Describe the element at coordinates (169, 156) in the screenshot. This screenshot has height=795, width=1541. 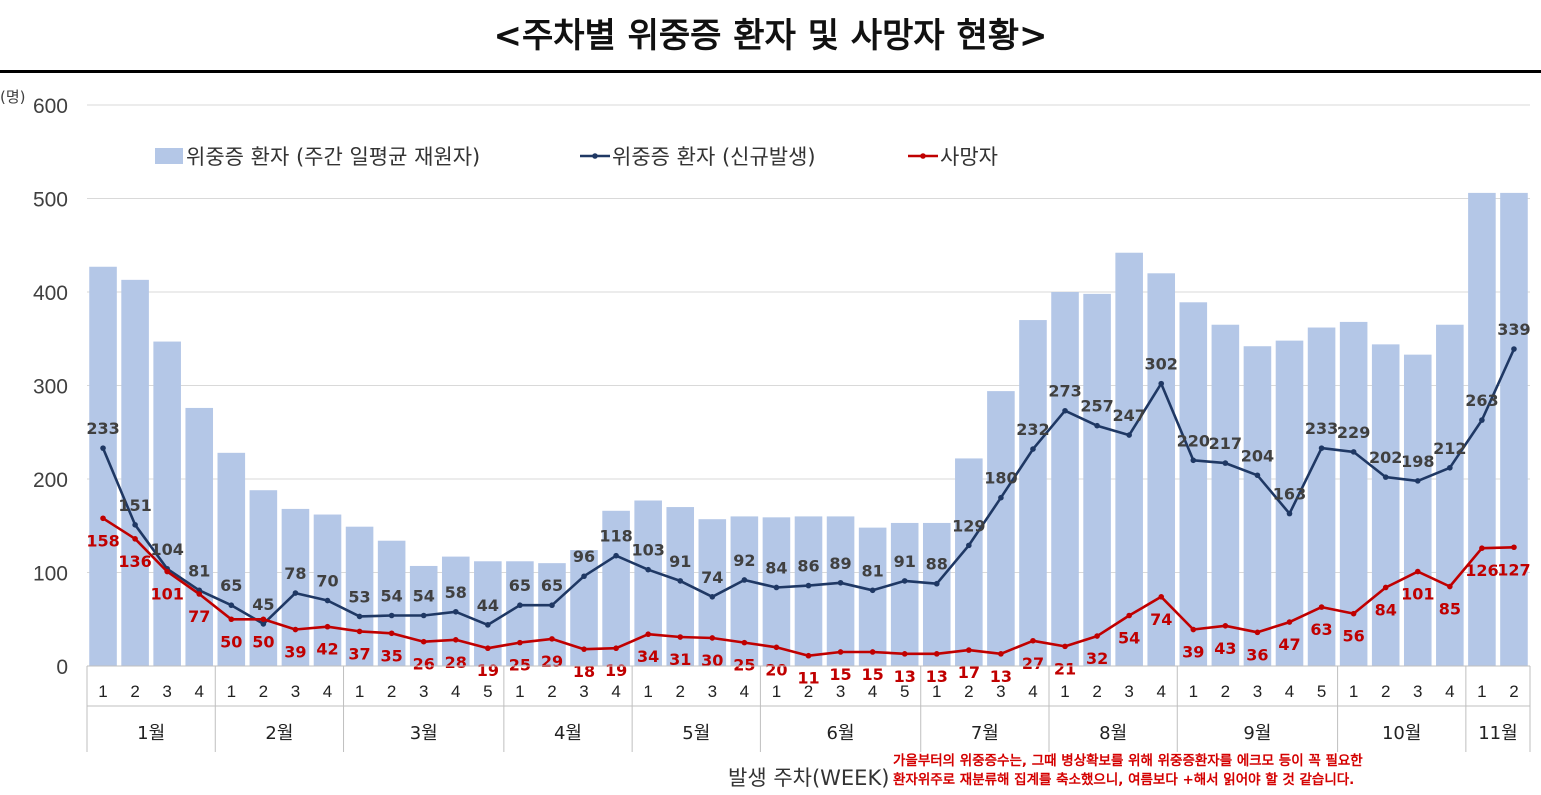
I see `legend-swatch-bar` at that location.